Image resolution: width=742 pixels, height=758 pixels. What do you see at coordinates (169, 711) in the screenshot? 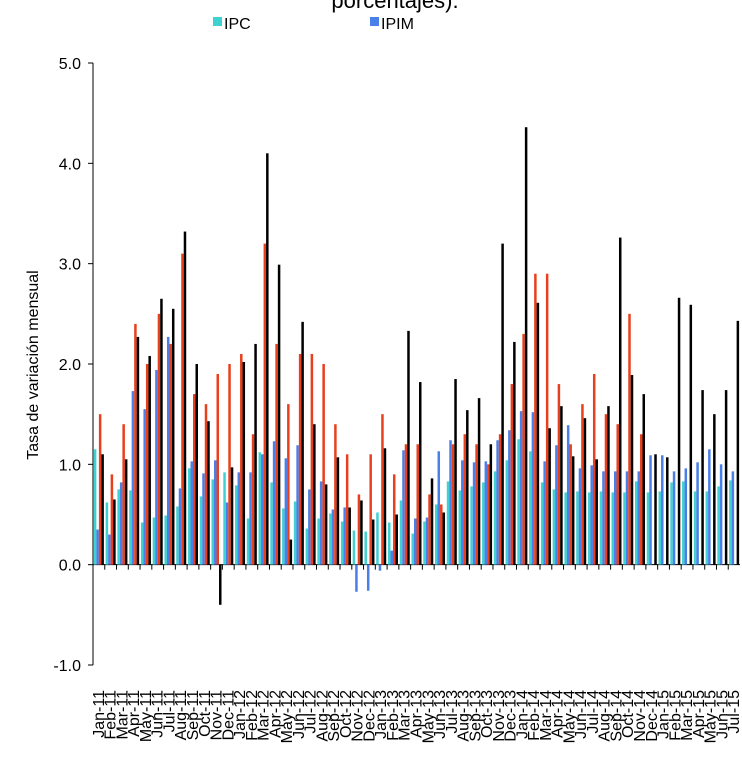
I see `x-tick-label: Jul-11` at bounding box center [169, 711].